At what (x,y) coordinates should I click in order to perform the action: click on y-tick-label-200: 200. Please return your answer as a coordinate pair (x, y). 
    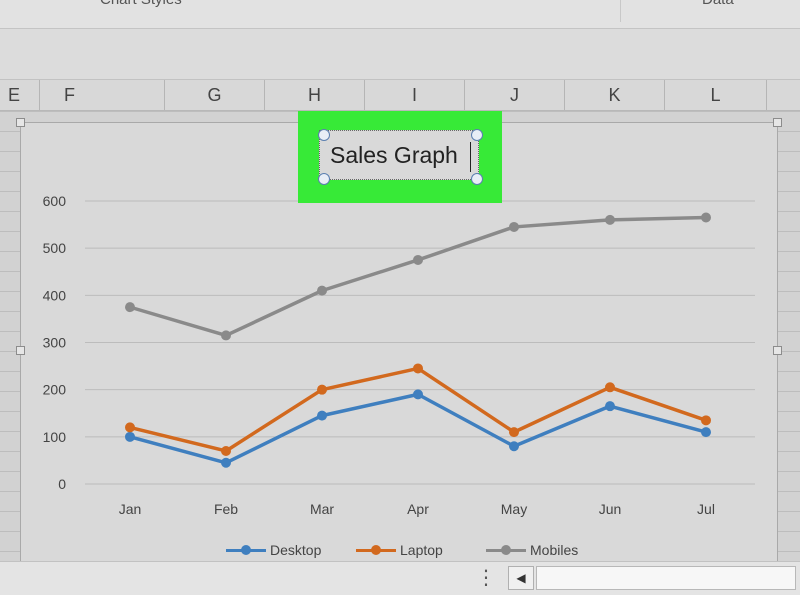
    Looking at the image, I should click on (55, 390).